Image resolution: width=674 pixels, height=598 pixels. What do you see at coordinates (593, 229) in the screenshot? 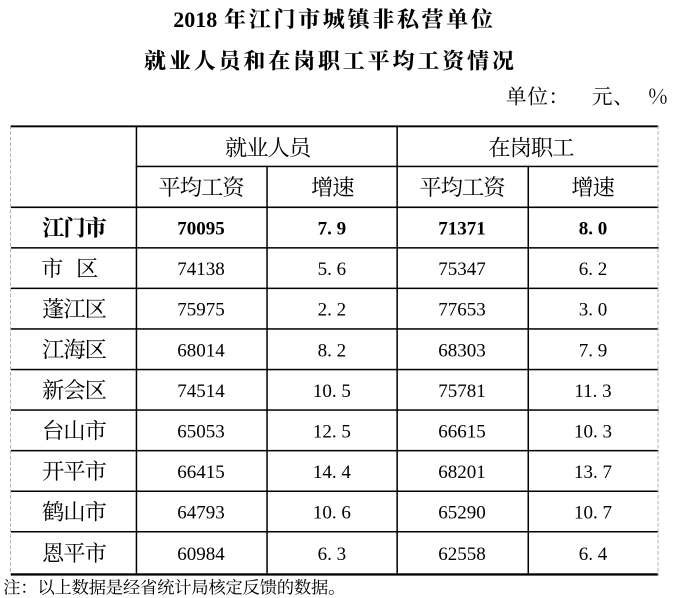
I see `svg-text: 8. 0` at bounding box center [593, 229].